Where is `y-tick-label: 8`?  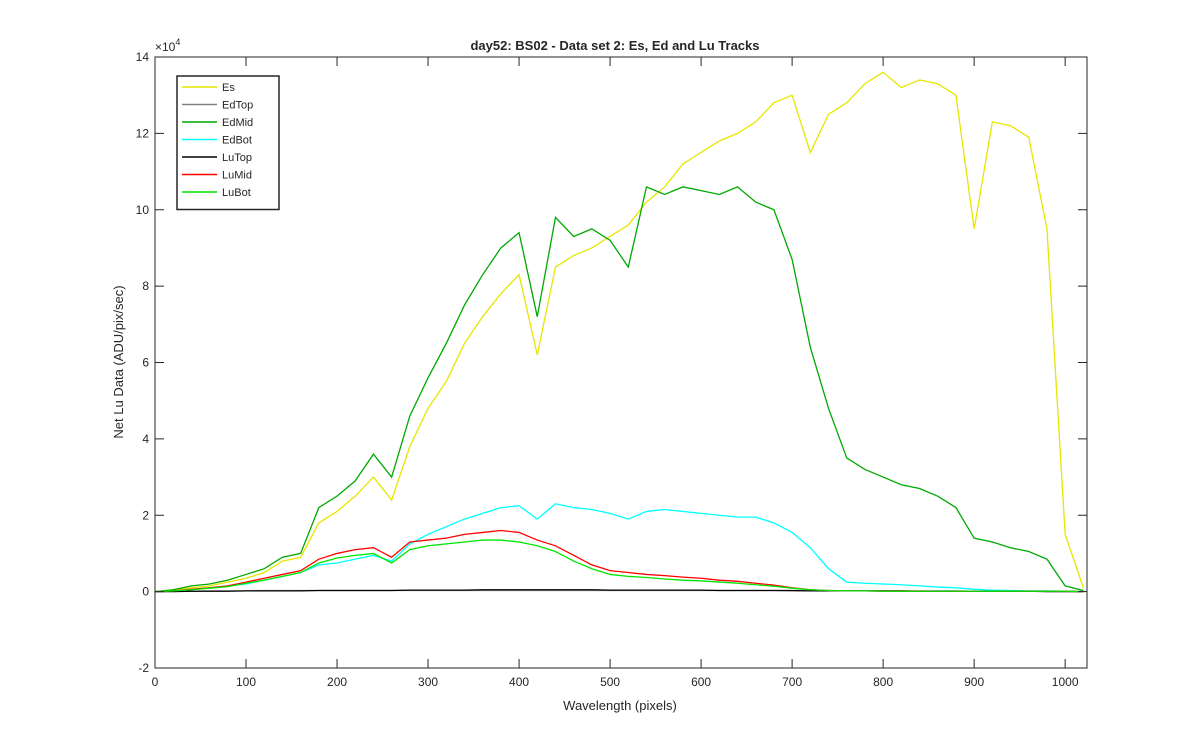
y-tick-label: 8 is located at coordinates (145, 286).